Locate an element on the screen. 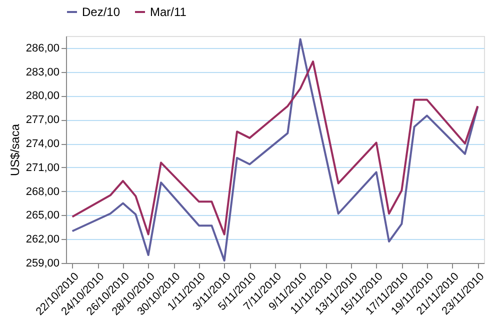  y-tick-label: 286,00 is located at coordinates (43, 48).